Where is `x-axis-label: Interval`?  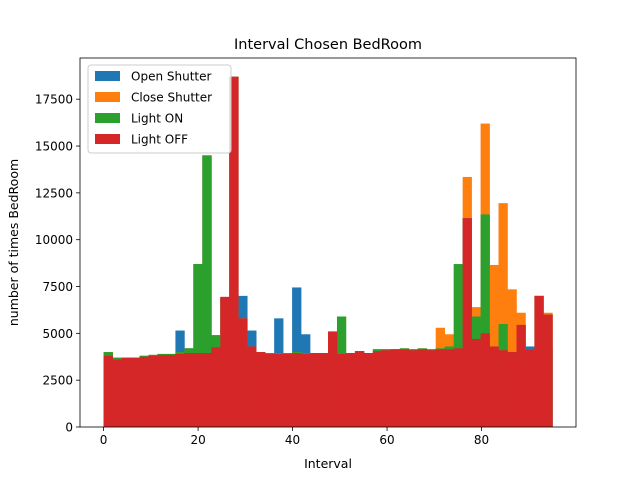 x-axis-label: Interval is located at coordinates (328, 463).